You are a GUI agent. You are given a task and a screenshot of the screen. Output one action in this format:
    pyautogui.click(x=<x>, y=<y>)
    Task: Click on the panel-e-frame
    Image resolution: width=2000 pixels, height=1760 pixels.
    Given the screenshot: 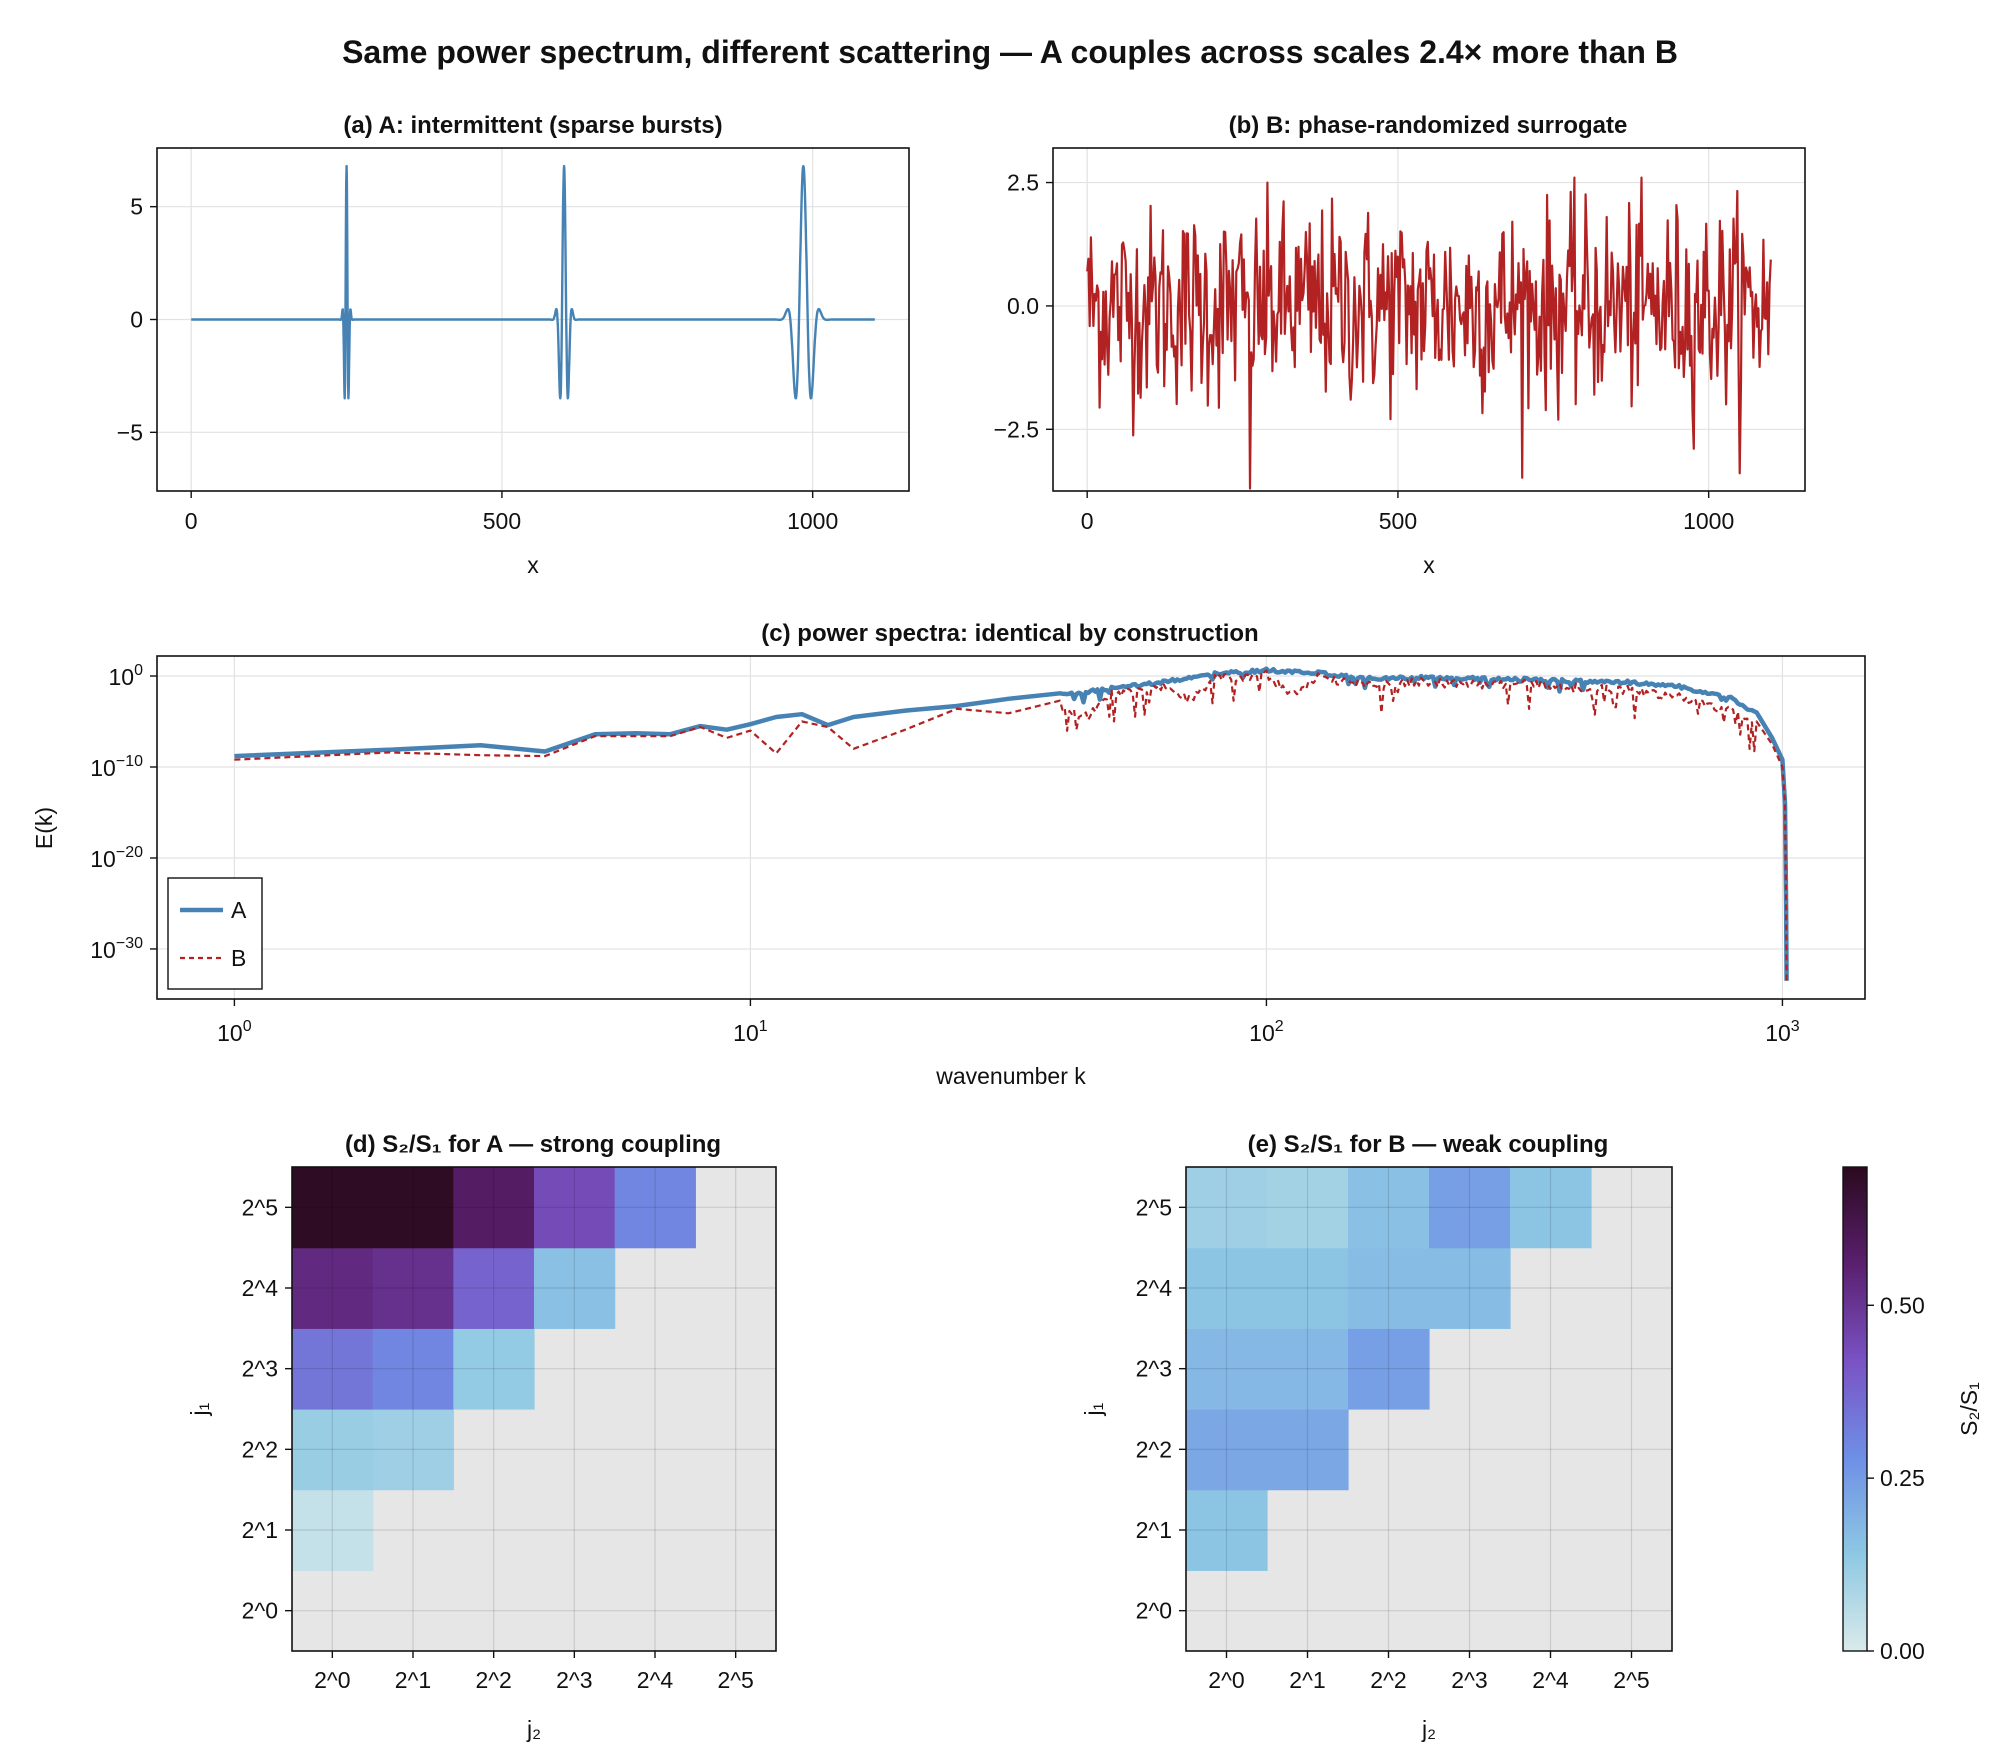 What is the action you would take?
    pyautogui.click(x=1429, y=1409)
    